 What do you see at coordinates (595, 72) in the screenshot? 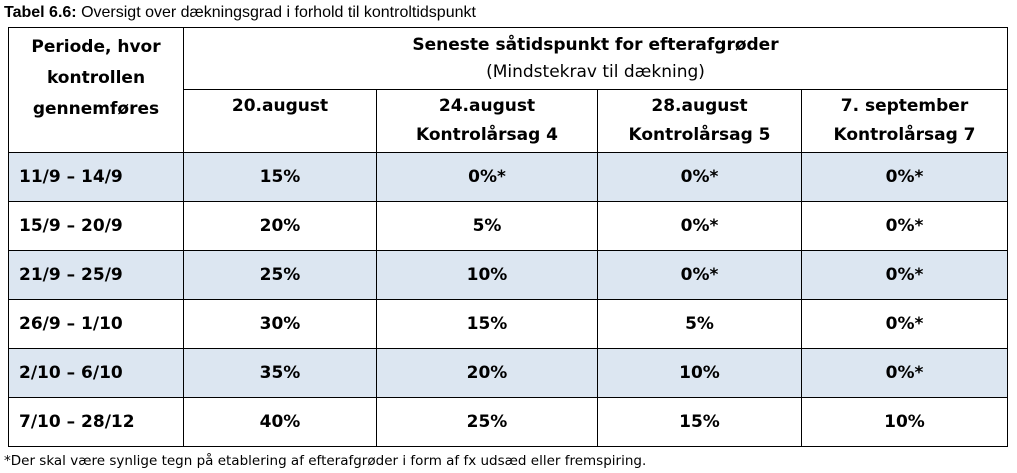
I see `group-header-subtitle: (Mindstekrav til dækning)` at bounding box center [595, 72].